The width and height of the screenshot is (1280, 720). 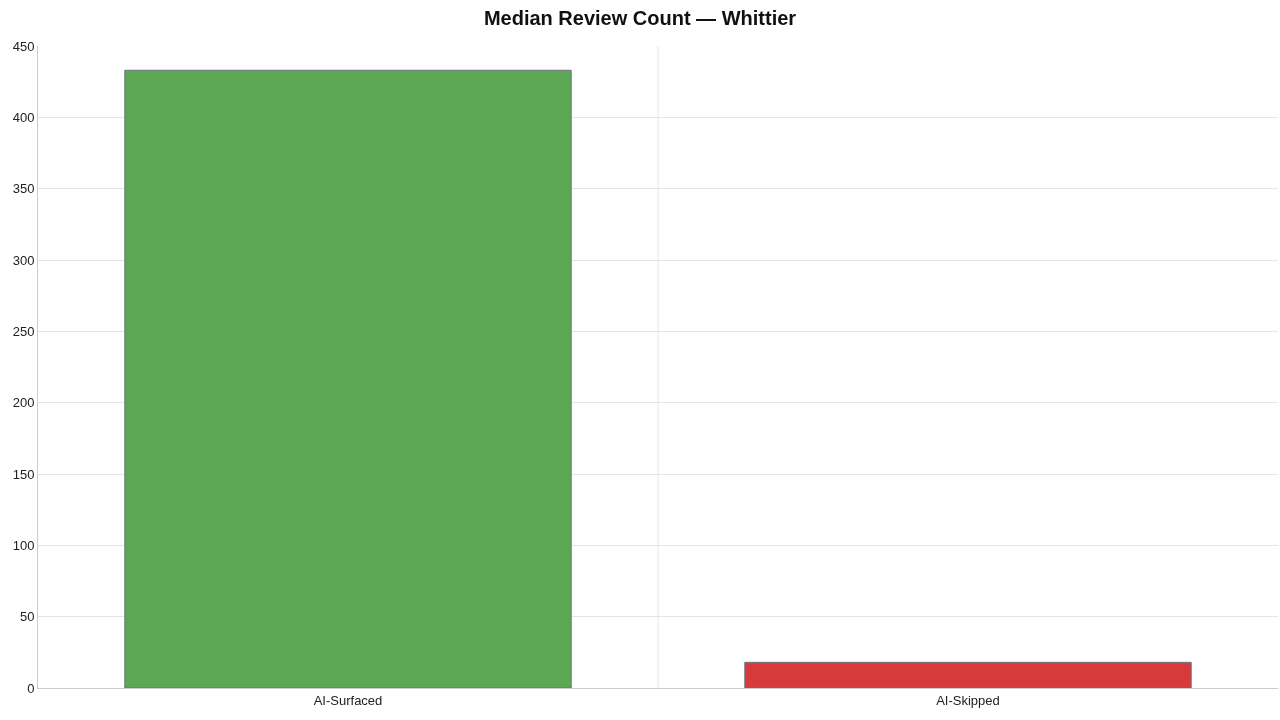 I want to click on y-tick-label: 400, so click(x=23, y=117).